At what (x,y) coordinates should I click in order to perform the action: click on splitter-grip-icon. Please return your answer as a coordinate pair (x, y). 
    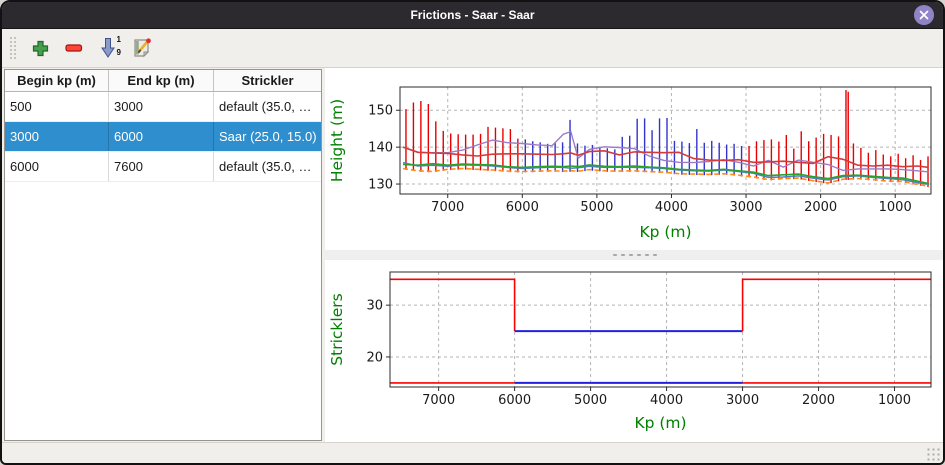
    Looking at the image, I should click on (634, 255).